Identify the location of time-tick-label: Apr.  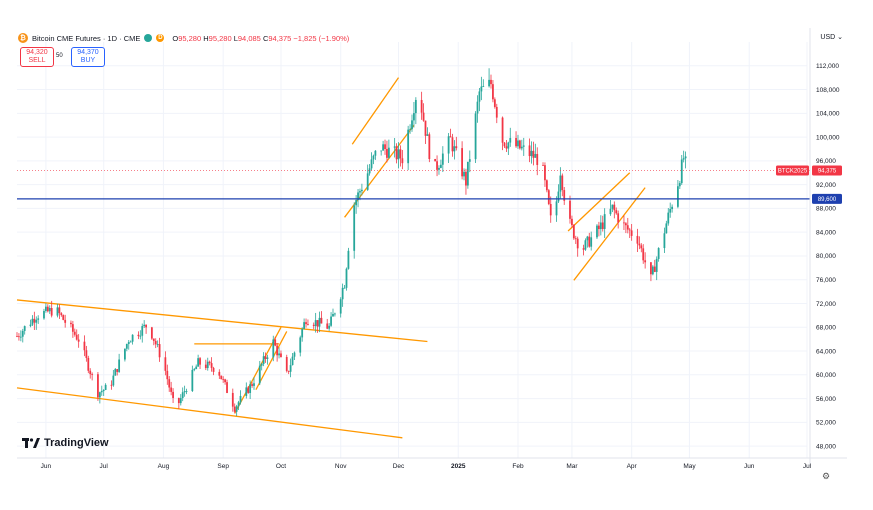
(632, 466).